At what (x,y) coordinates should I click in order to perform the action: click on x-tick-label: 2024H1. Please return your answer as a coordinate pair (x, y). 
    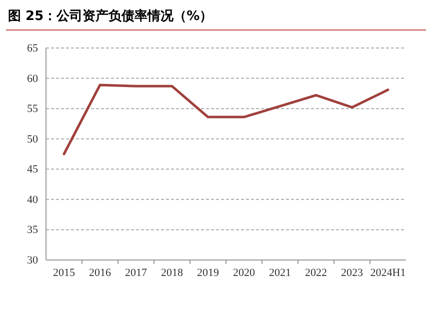
    Looking at the image, I should click on (388, 272).